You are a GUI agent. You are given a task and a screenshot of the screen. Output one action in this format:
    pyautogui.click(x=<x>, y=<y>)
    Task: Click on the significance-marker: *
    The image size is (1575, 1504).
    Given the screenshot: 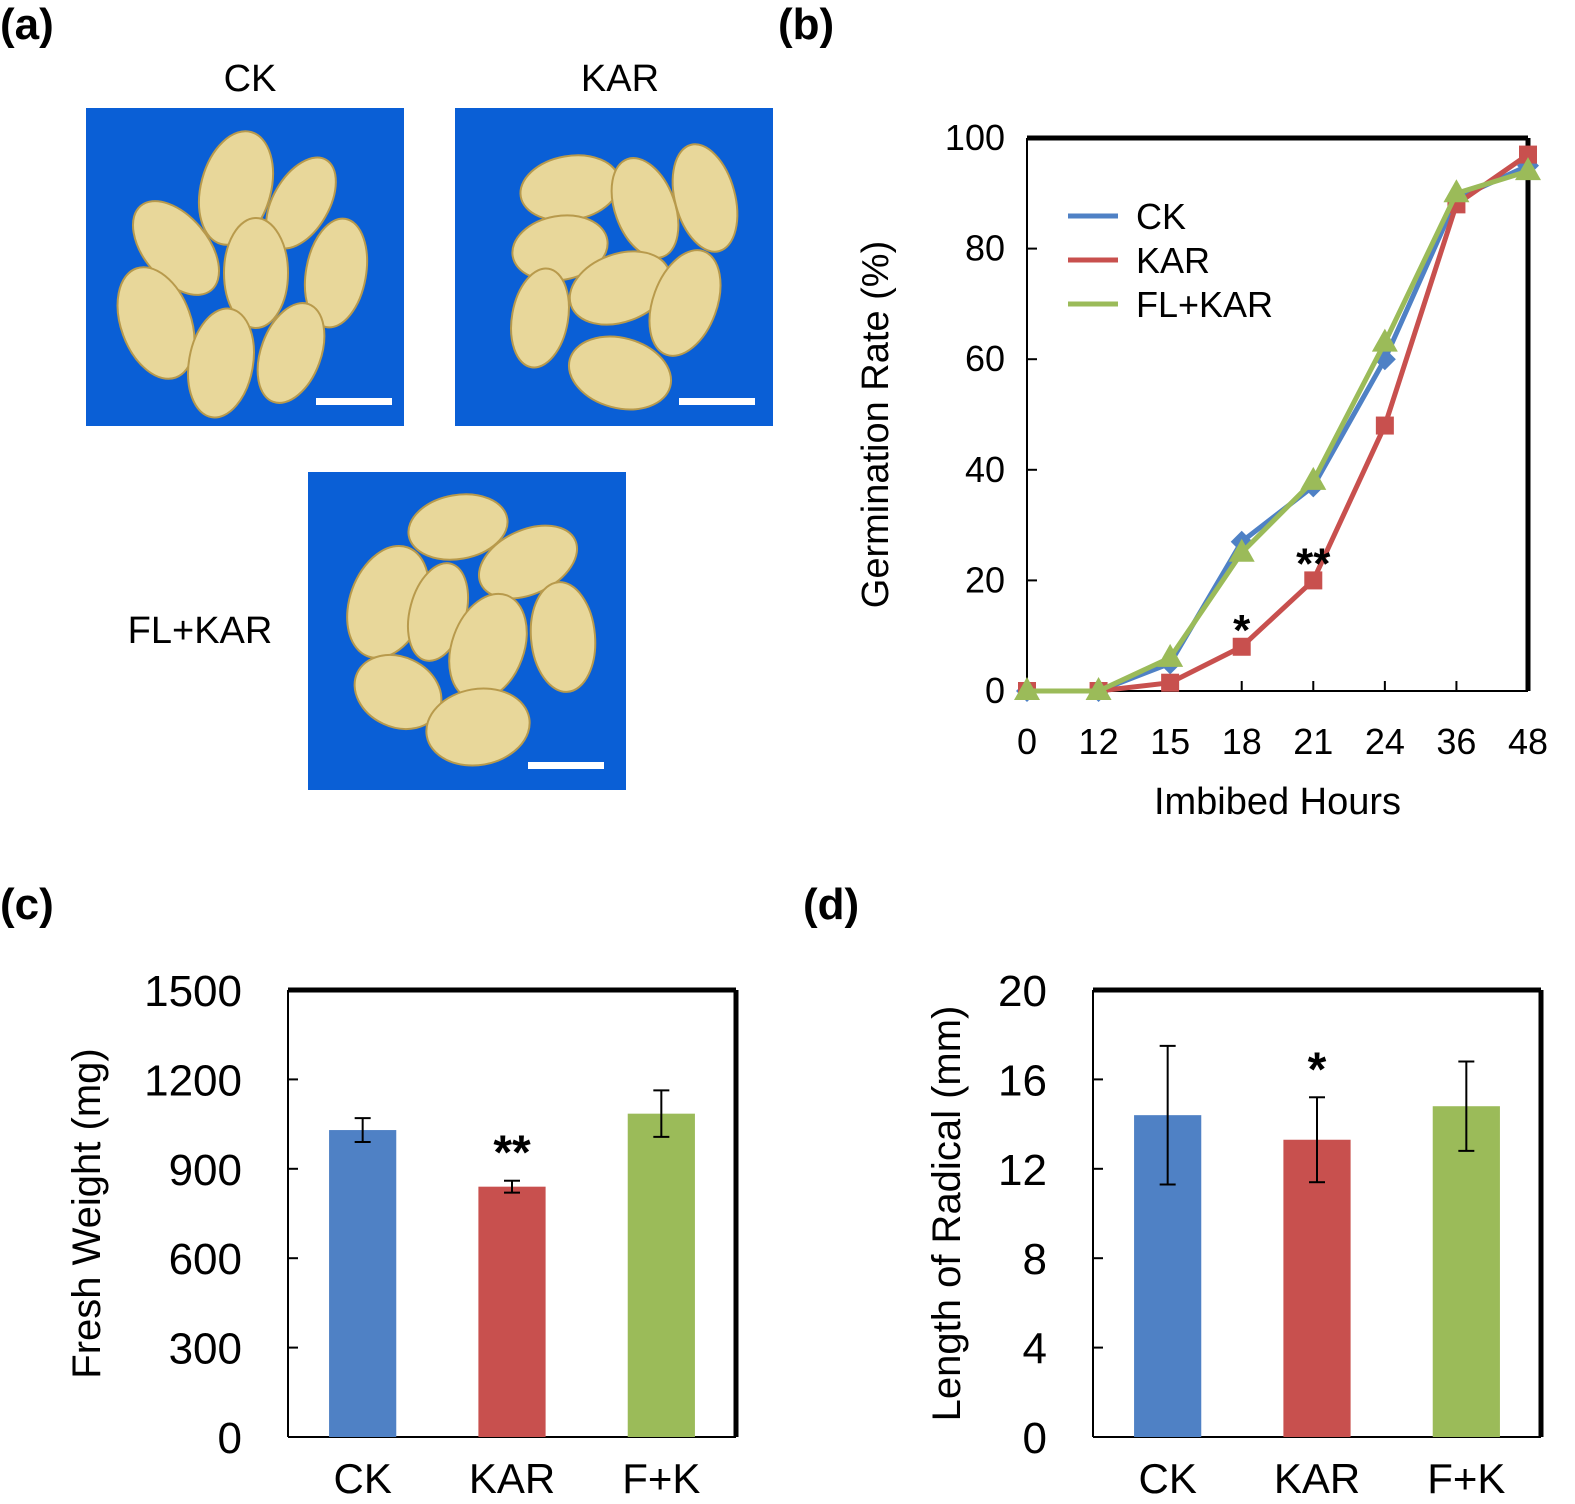 What is the action you would take?
    pyautogui.click(x=1242, y=630)
    